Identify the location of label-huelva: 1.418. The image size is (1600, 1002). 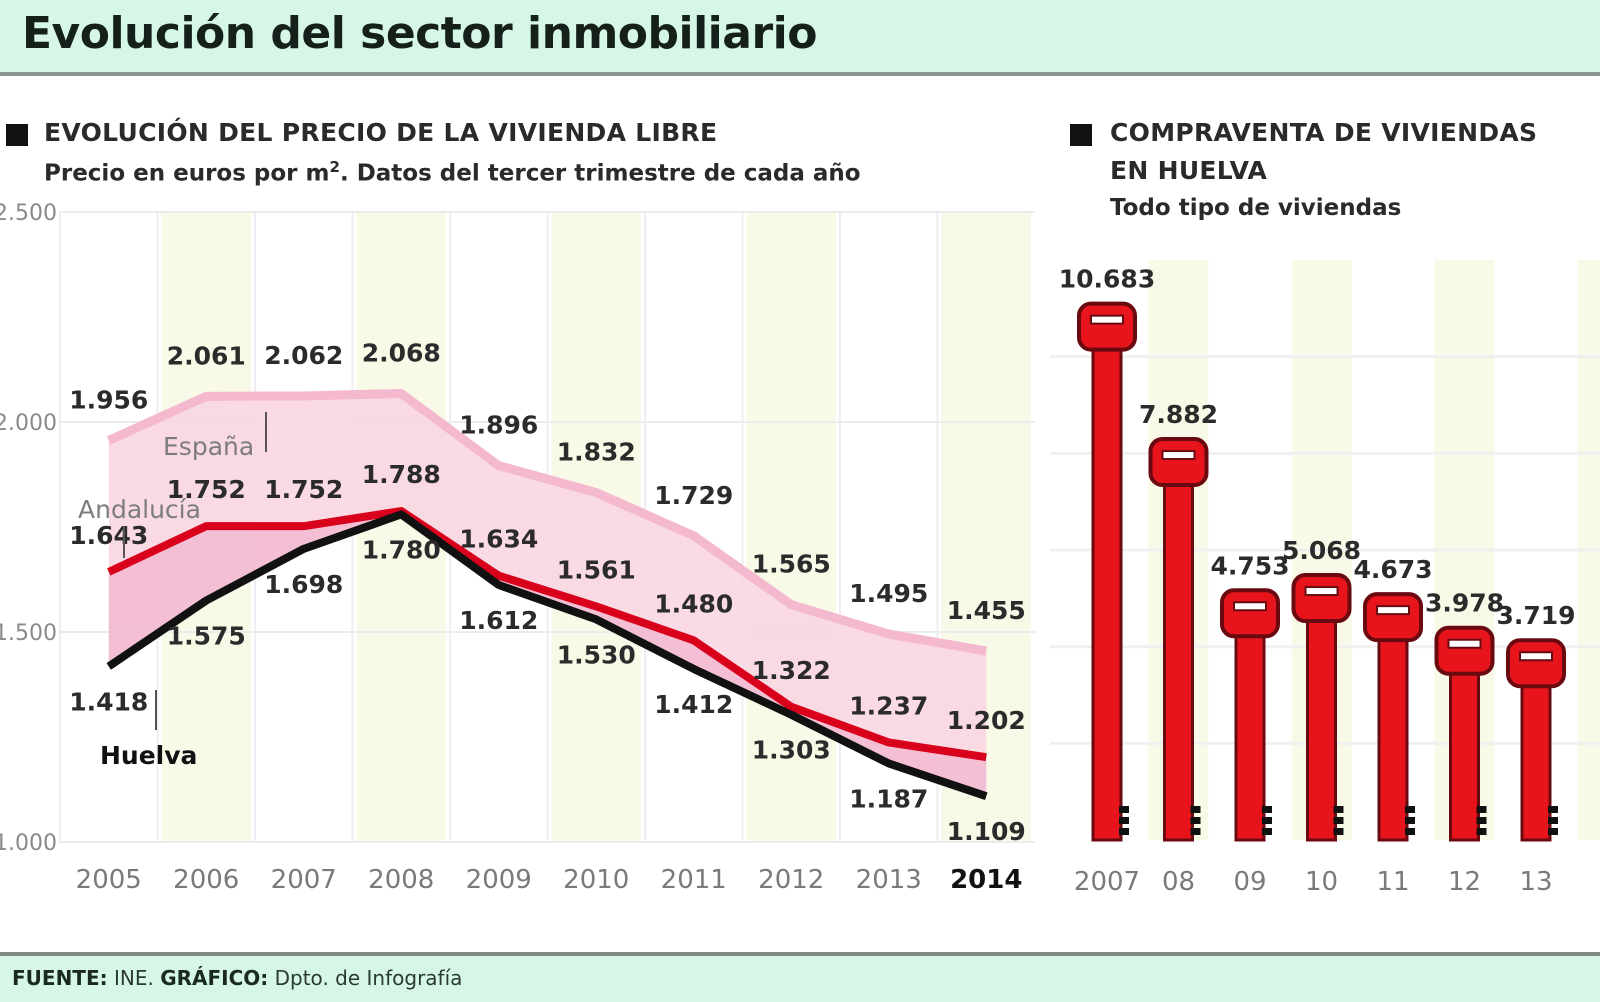
(108, 701).